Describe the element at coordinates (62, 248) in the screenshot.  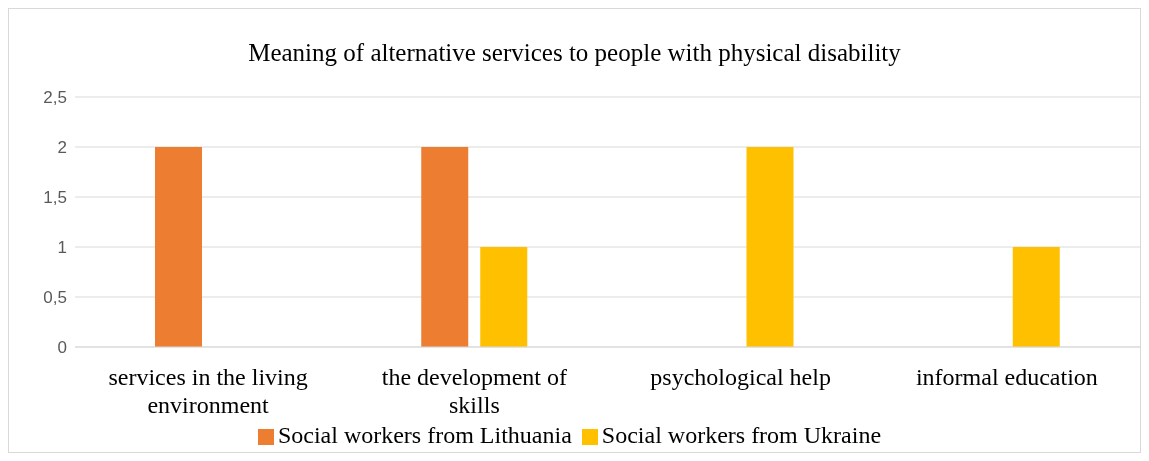
I see `y-tick-label: 1` at that location.